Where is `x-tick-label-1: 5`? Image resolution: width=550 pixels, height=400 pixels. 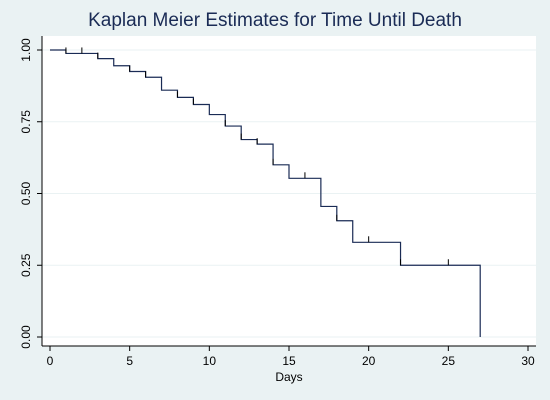
x-tick-label-1: 5 is located at coordinates (129, 361).